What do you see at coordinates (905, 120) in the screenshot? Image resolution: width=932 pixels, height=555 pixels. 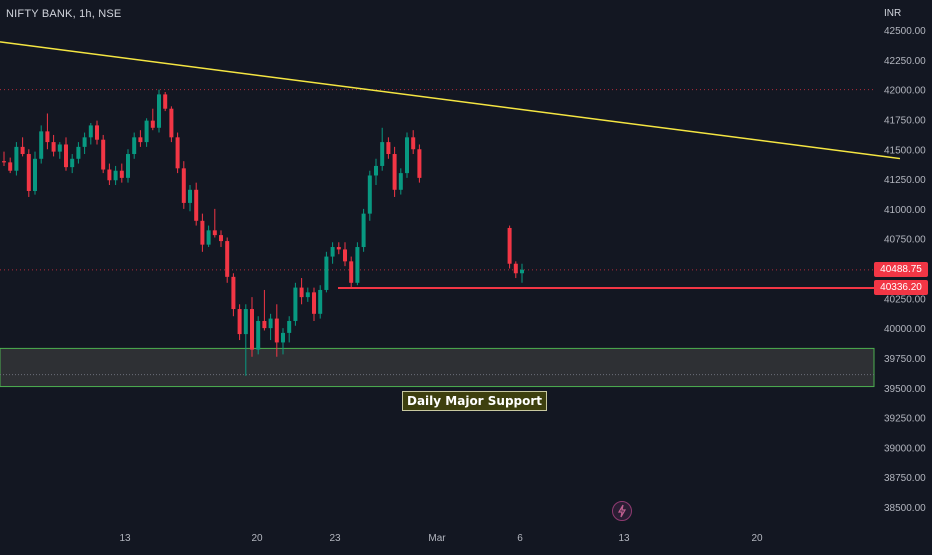 I see `y-tick-label: 41750.00` at bounding box center [905, 120].